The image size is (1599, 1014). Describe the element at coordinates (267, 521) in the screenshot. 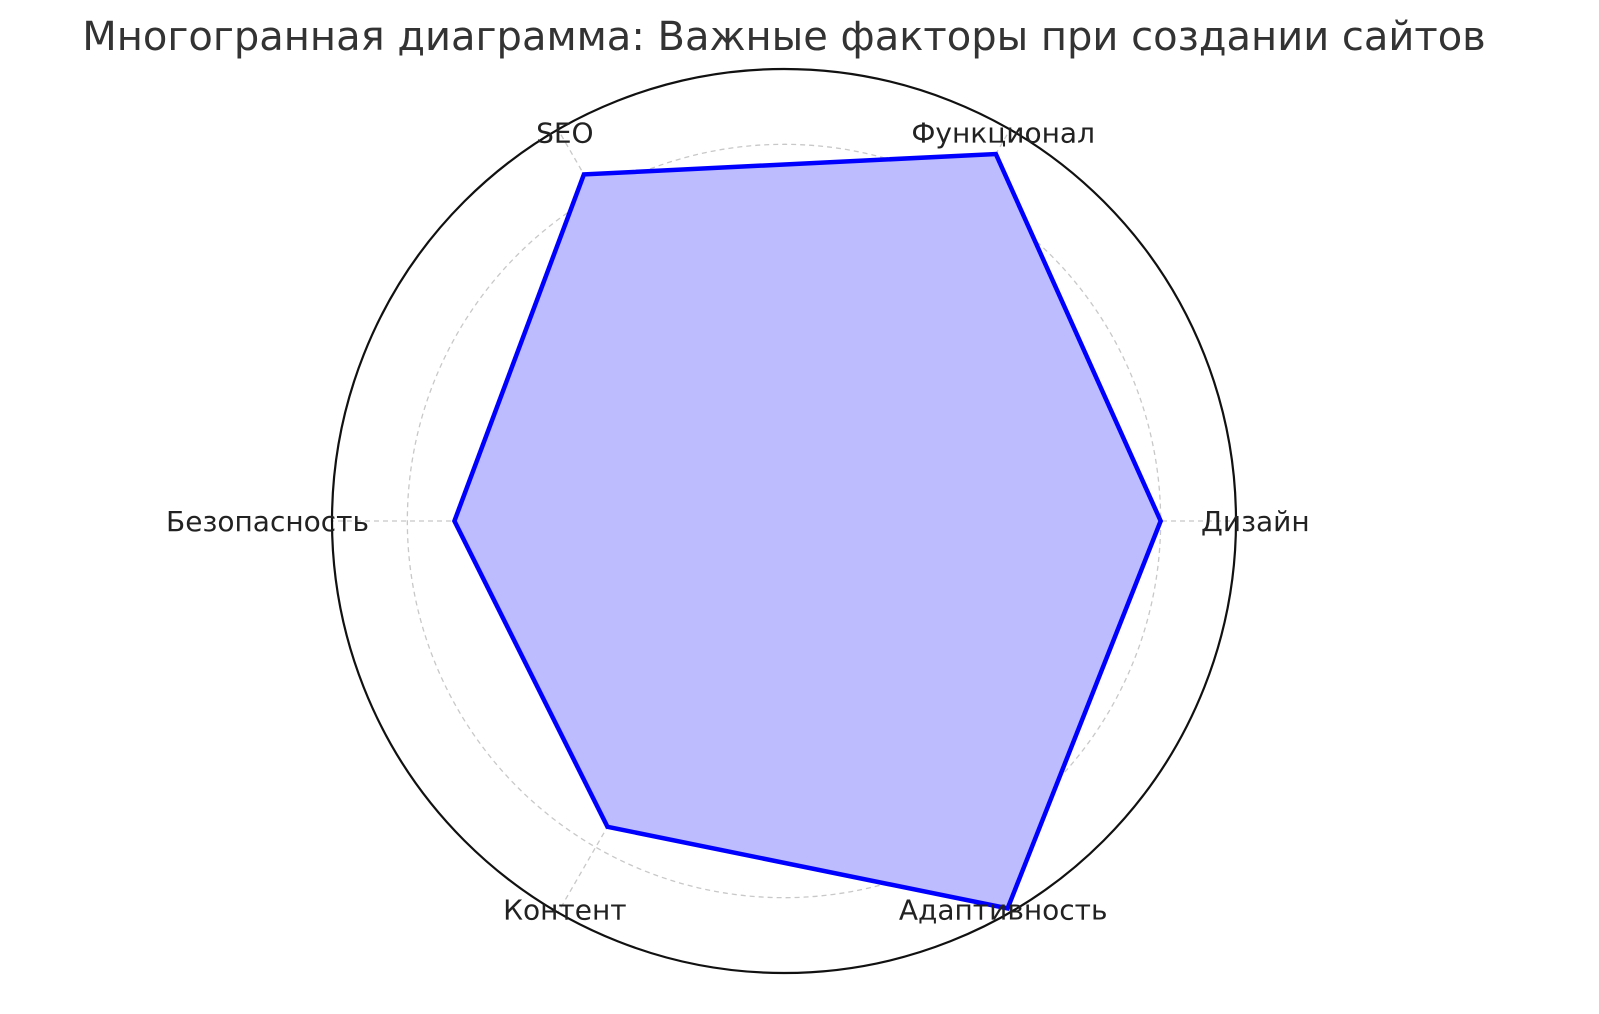

I see `axis-label: Безопасность` at that location.